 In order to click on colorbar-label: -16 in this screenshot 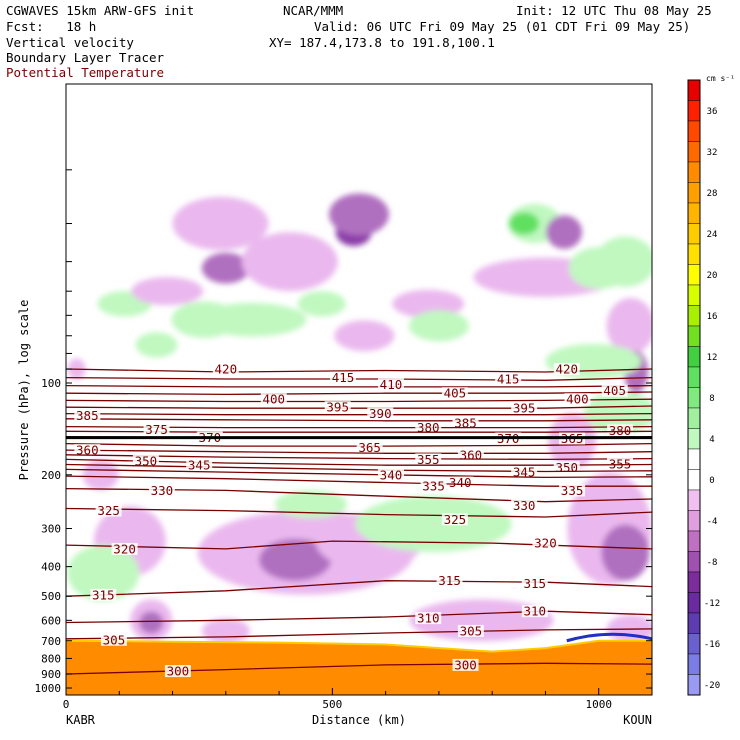, I will do `click(712, 645)`.